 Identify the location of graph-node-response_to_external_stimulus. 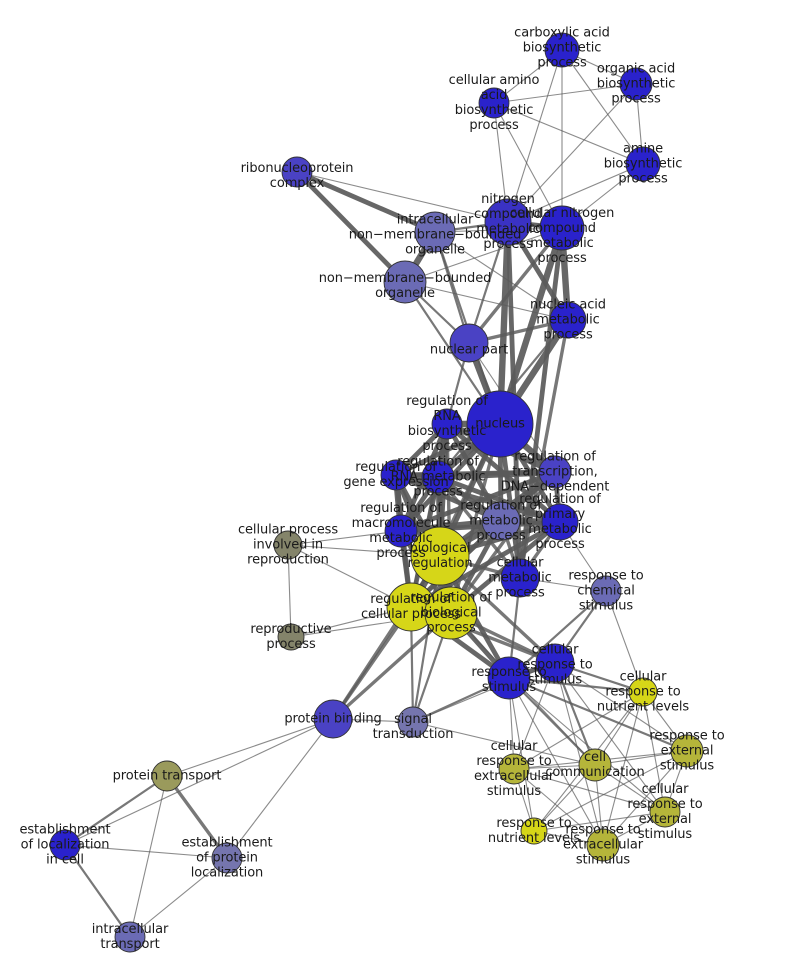
(687, 751).